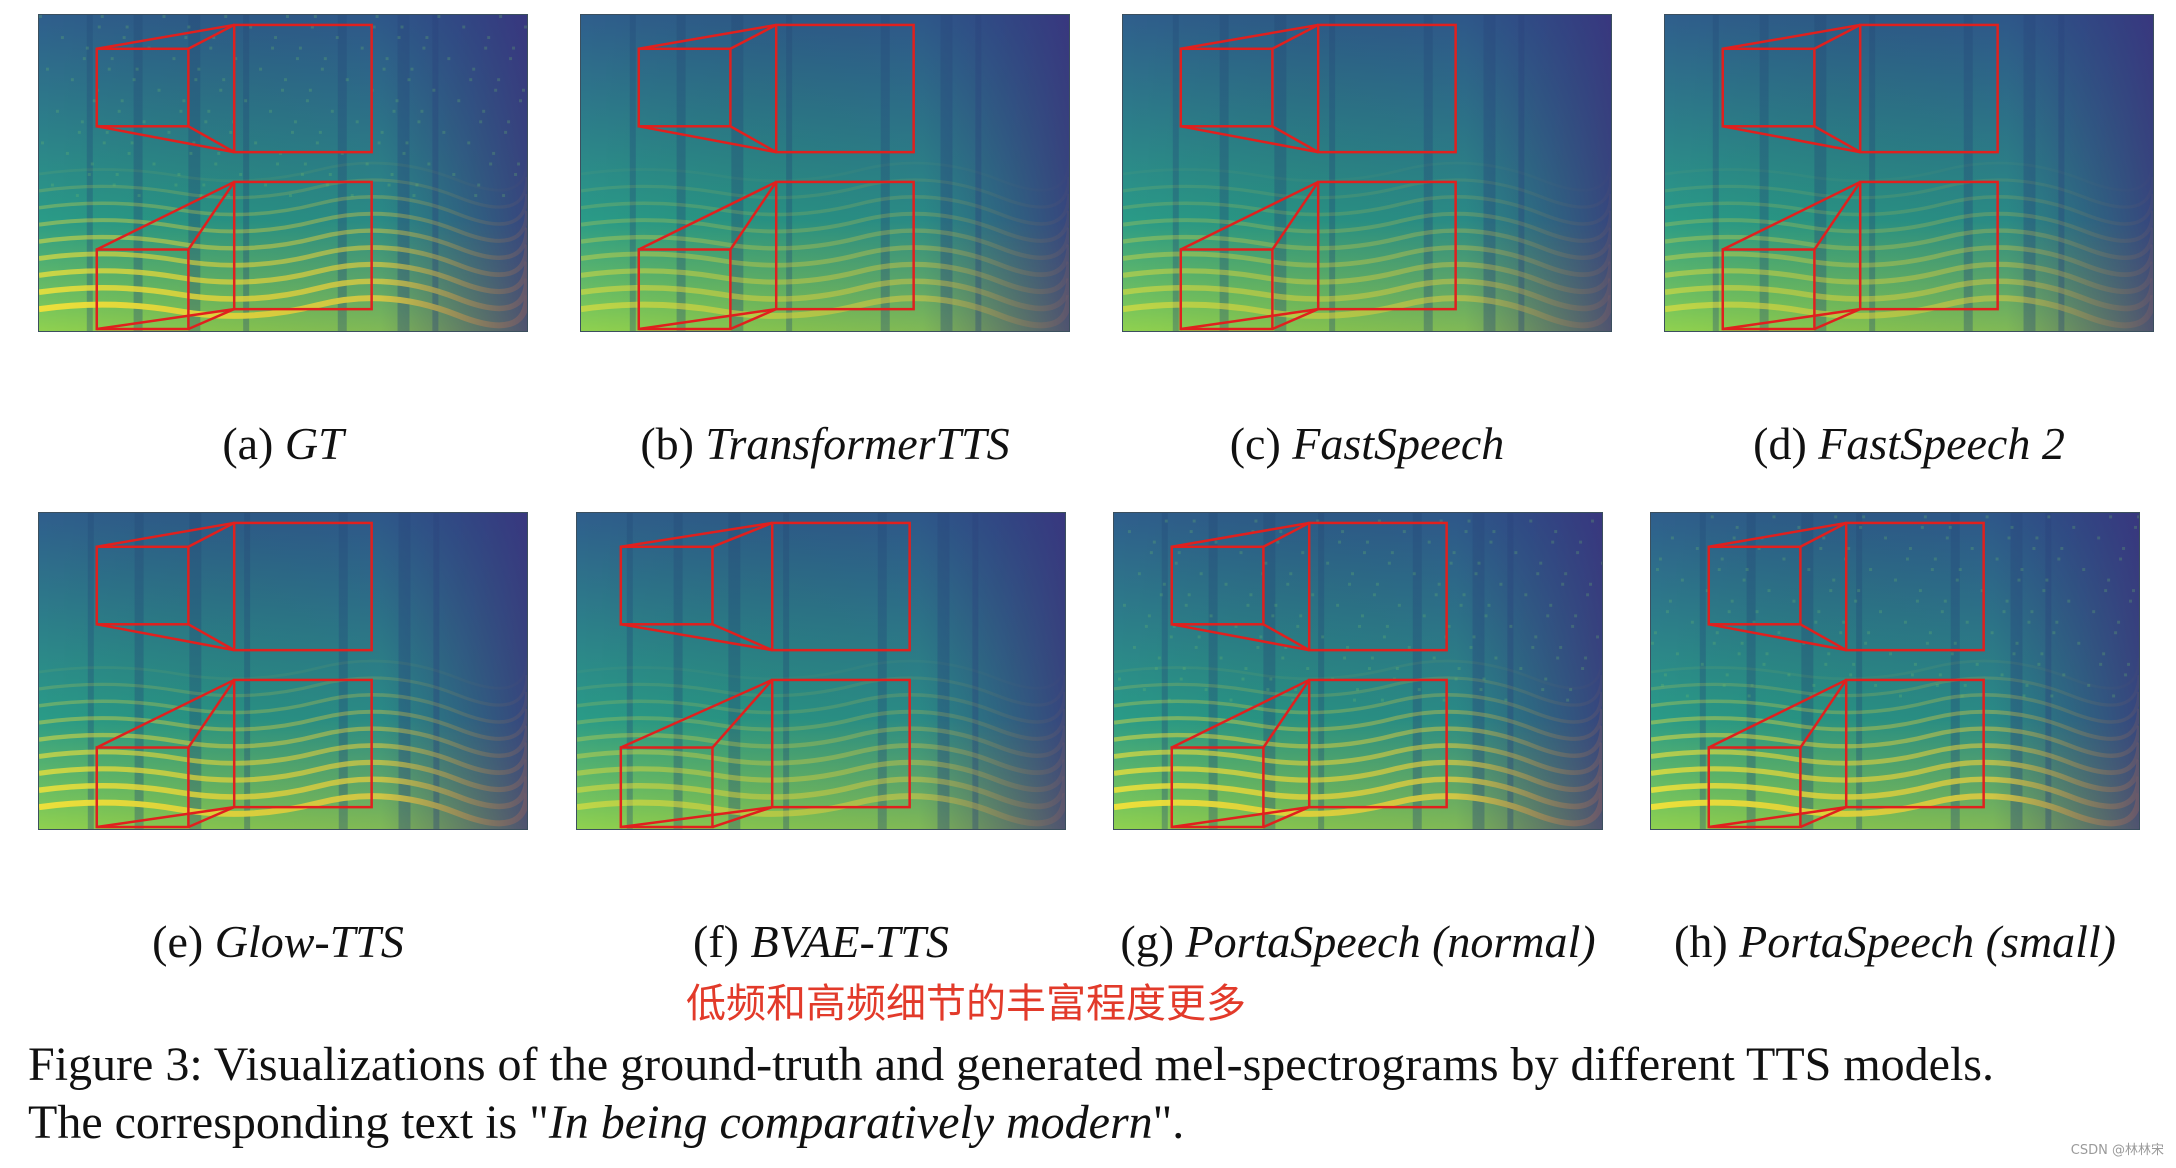 This screenshot has width=2176, height=1168. I want to click on caption-model: PortaSpeech (normal), so click(1390, 941).